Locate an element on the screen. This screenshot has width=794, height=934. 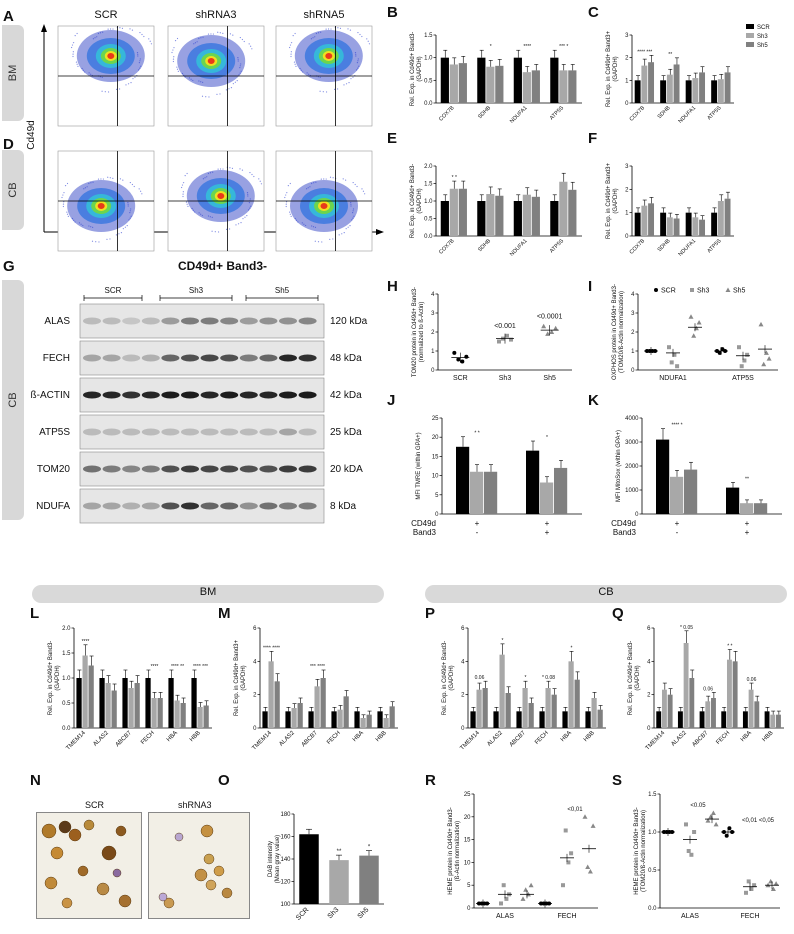
ytick-L-0: 0.0 is located at coordinates (66, 729).